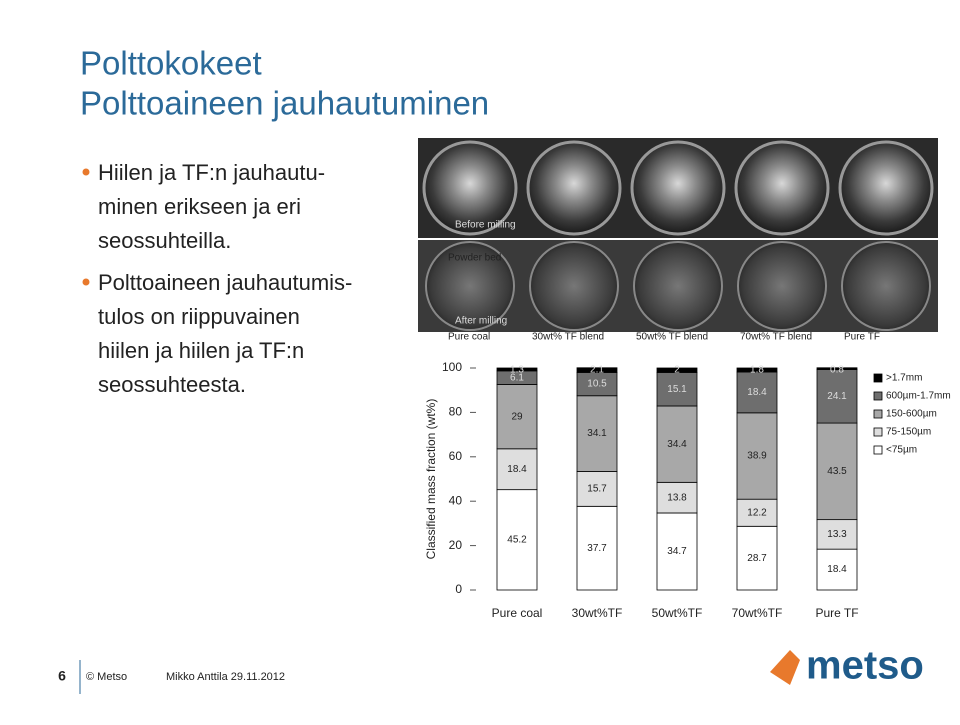 Image resolution: width=960 pixels, height=725 pixels. I want to click on data-label: 0.8, so click(837, 369).